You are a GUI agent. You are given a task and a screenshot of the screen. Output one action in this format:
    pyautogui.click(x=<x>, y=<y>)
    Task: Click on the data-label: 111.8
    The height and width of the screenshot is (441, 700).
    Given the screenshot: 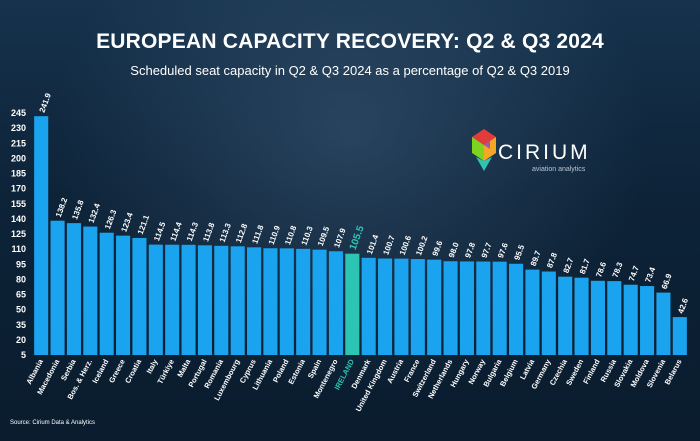 What is the action you would take?
    pyautogui.click(x=257, y=234)
    